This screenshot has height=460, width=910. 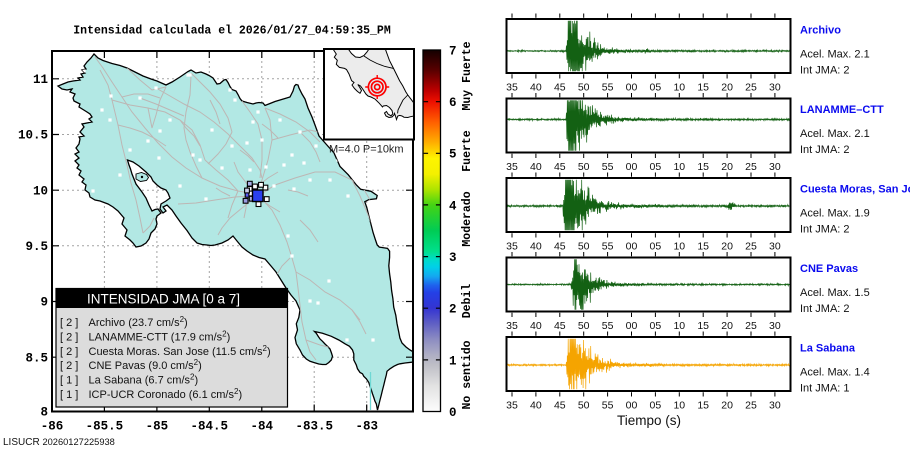 What do you see at coordinates (842, 110) in the screenshot?
I see `svg-text: LANAMME–CTT` at bounding box center [842, 110].